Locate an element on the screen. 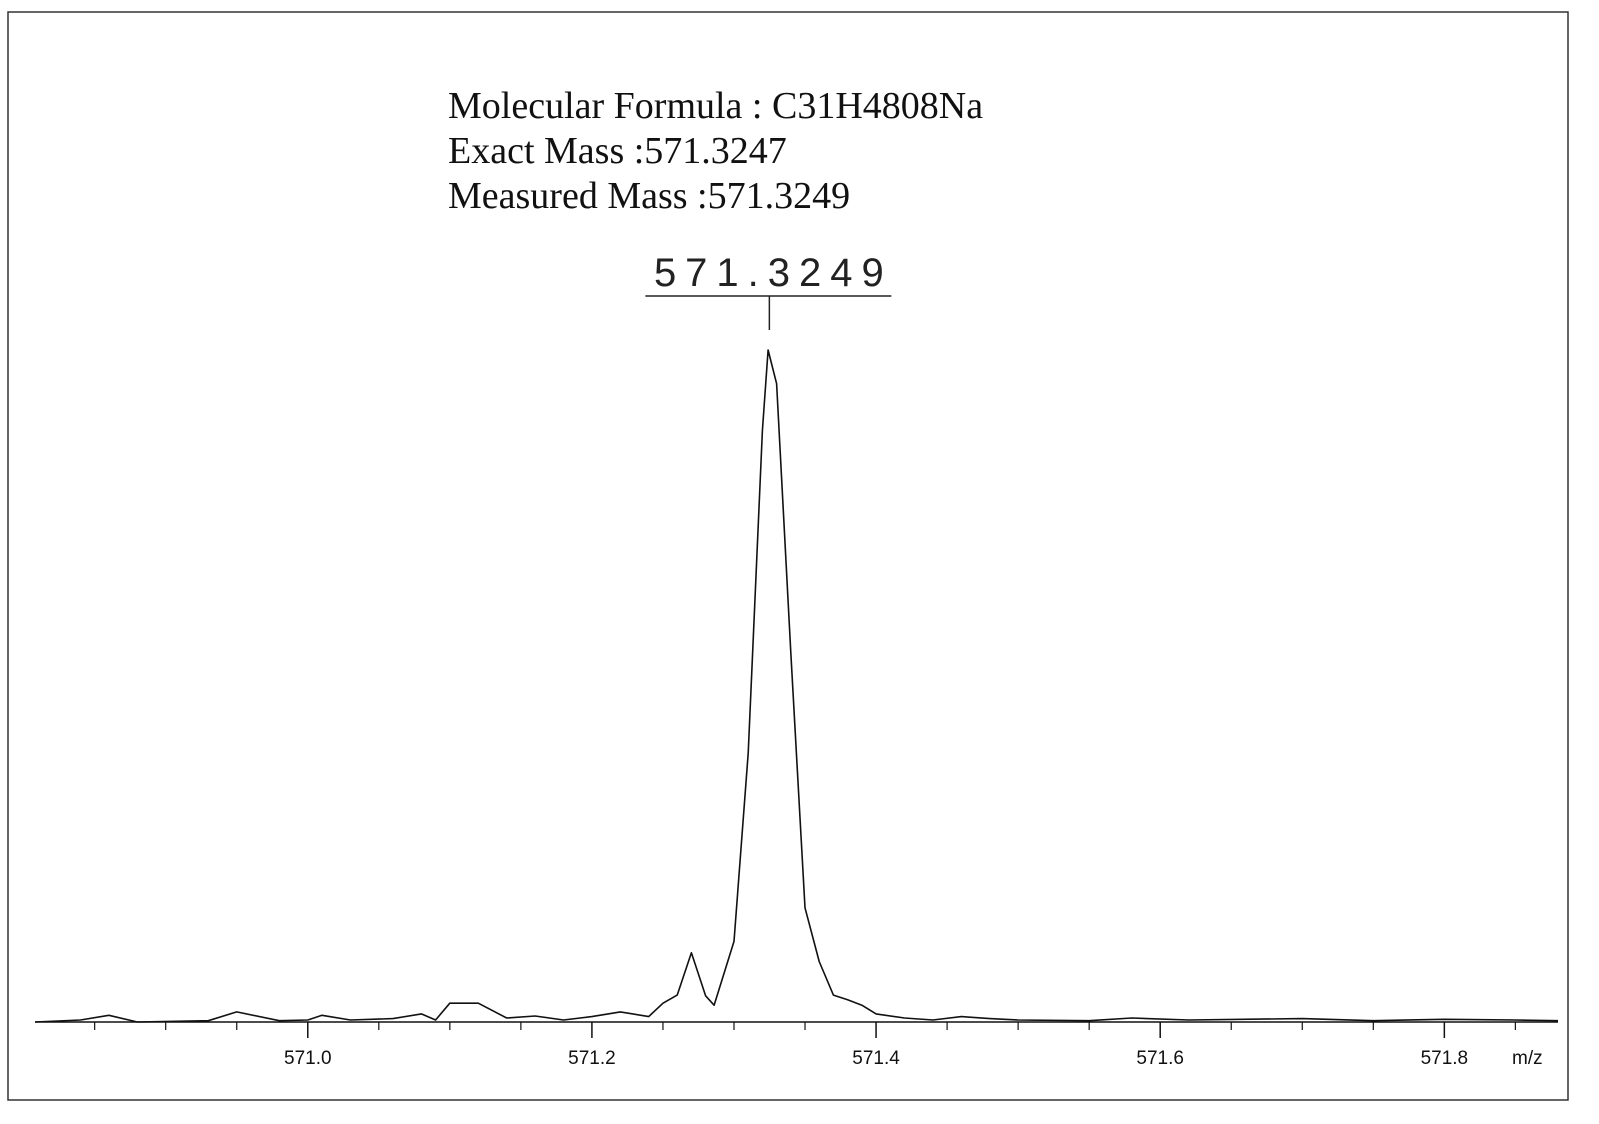 The height and width of the screenshot is (1124, 1599). peak-label: 571.3249 is located at coordinates (773, 273).